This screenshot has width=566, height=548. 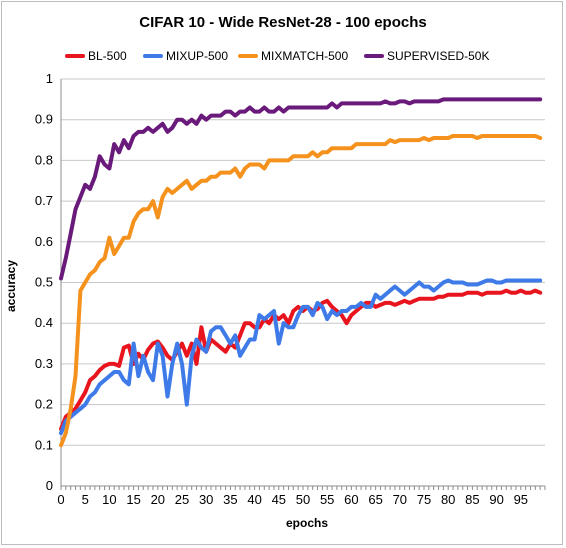 I want to click on x-tick-label: 95, so click(x=521, y=499).